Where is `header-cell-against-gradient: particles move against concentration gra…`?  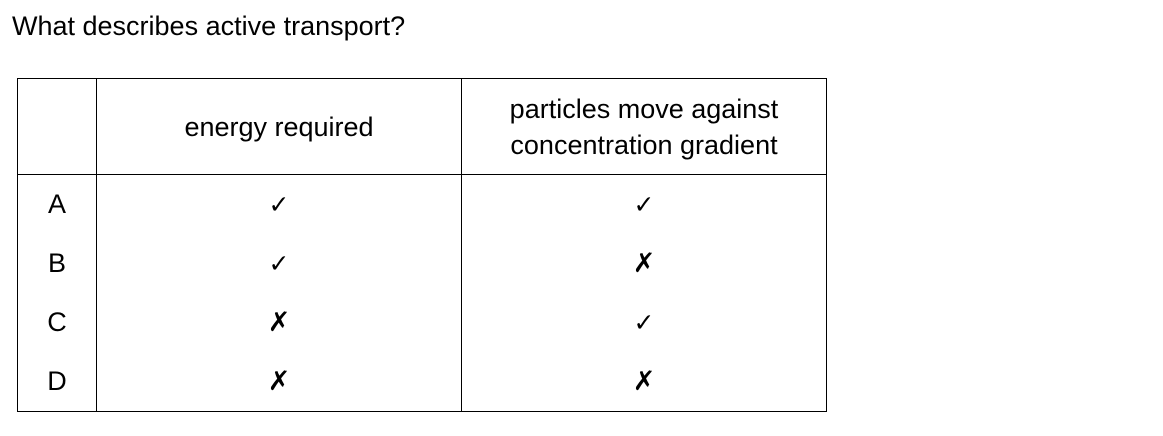 header-cell-against-gradient: particles move against concentration gra… is located at coordinates (644, 126).